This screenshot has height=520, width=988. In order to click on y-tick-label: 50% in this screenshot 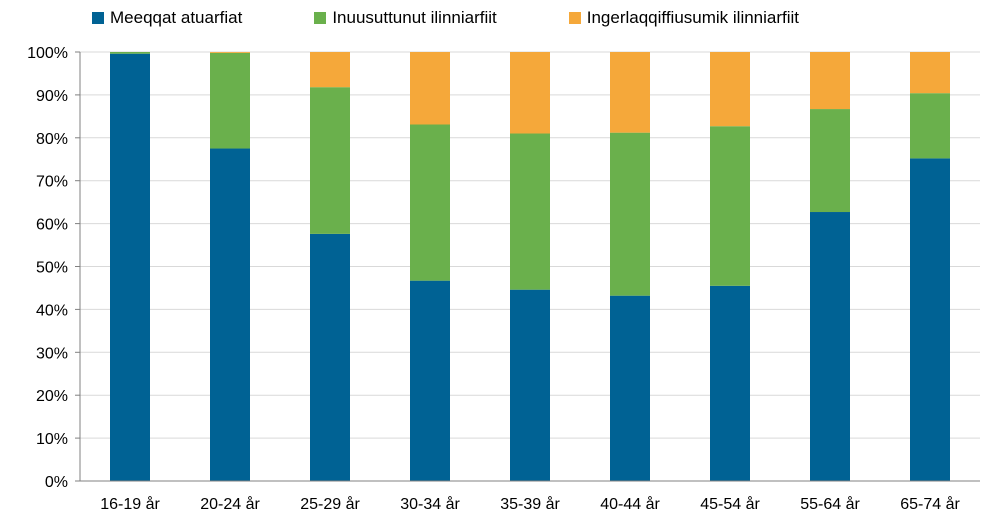, I will do `click(52, 268)`.